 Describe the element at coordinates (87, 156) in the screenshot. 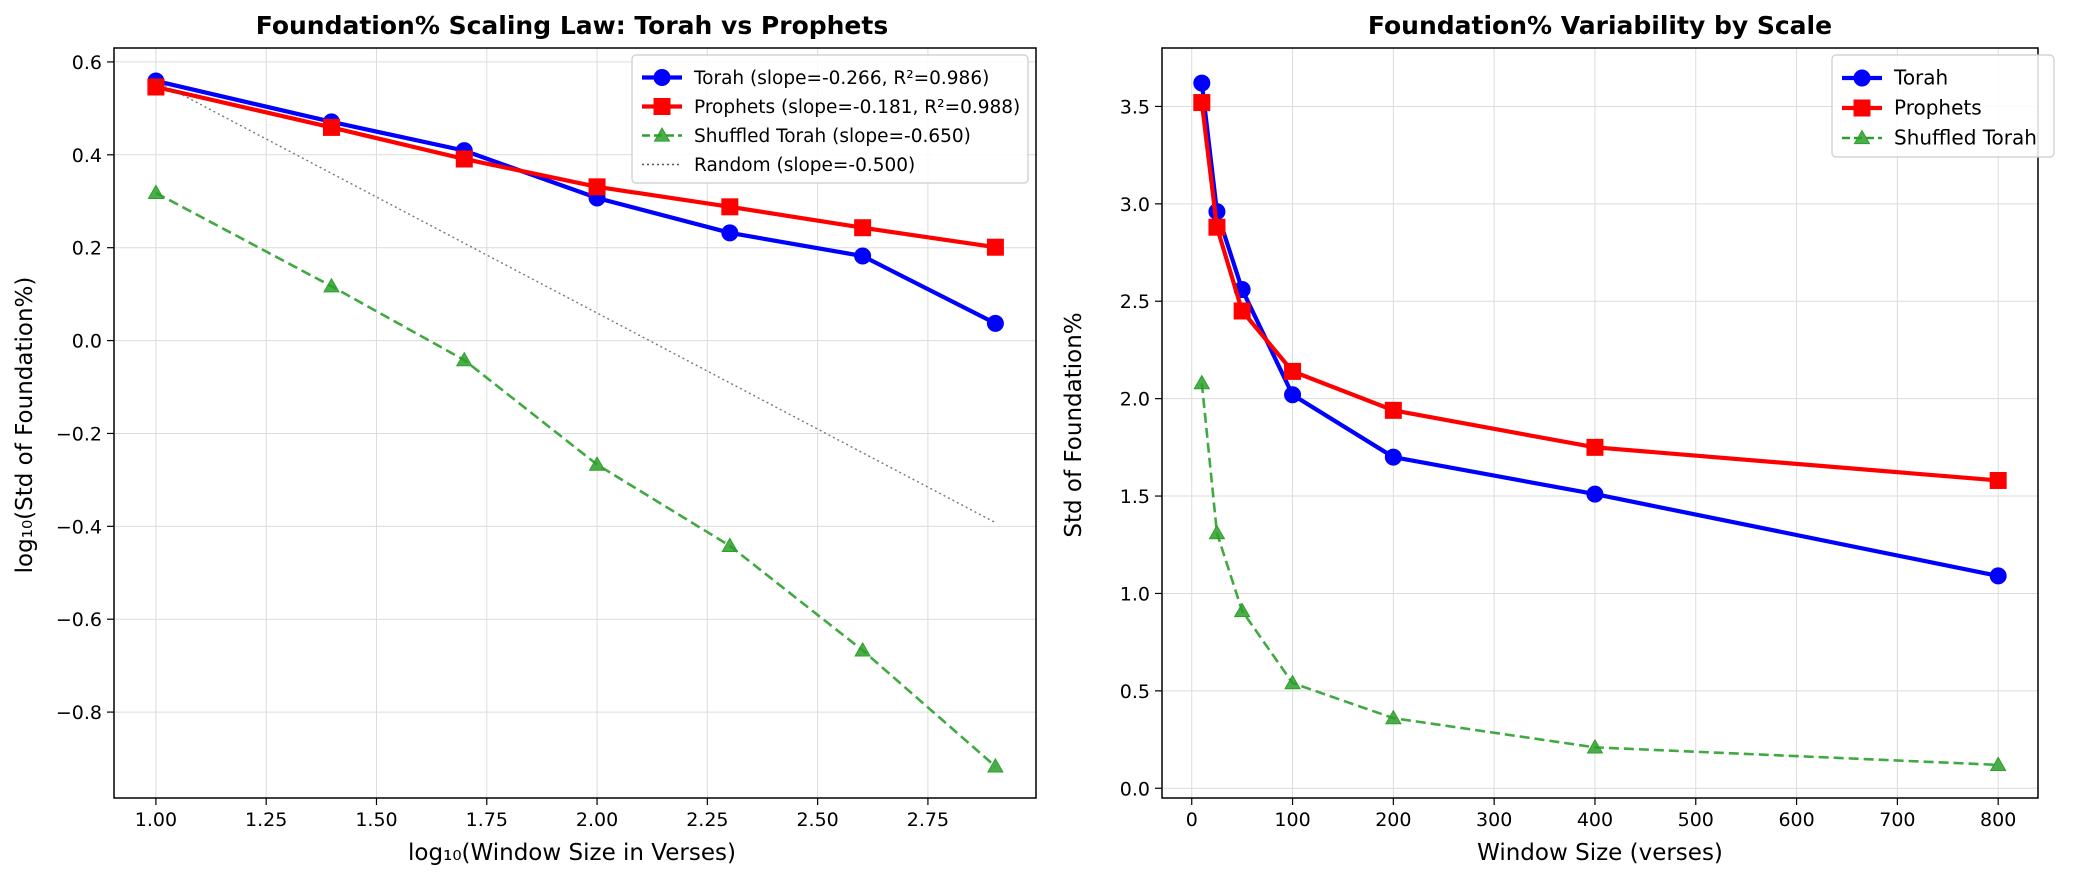

I see `y-tick-label: 0.4` at that location.